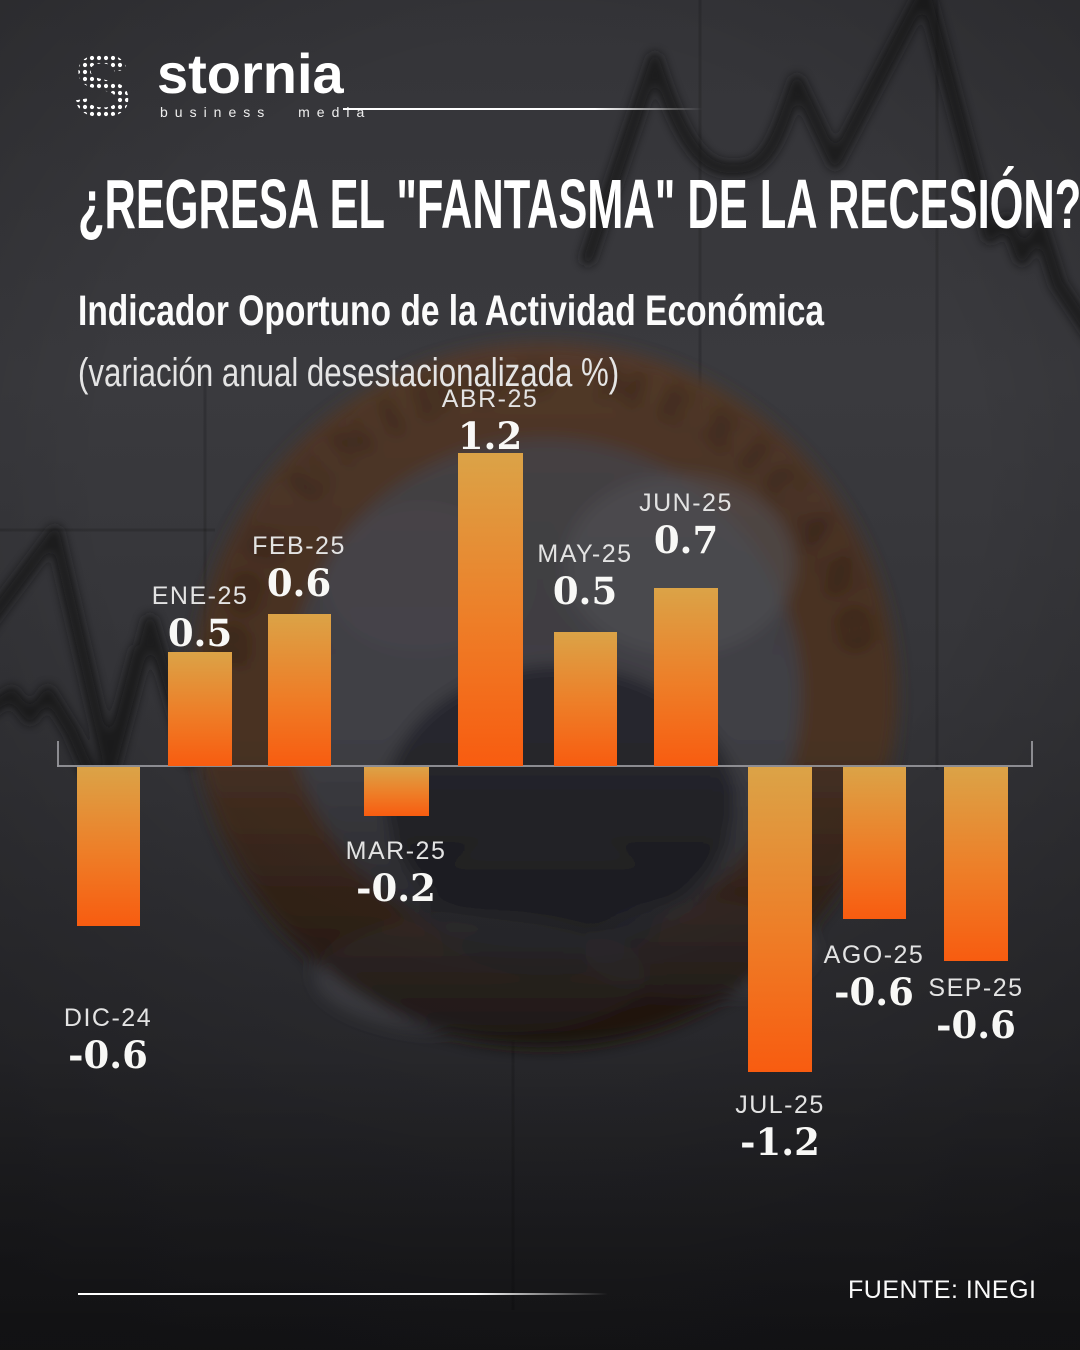  I want to click on brand-tagline: business media, so click(266, 112).